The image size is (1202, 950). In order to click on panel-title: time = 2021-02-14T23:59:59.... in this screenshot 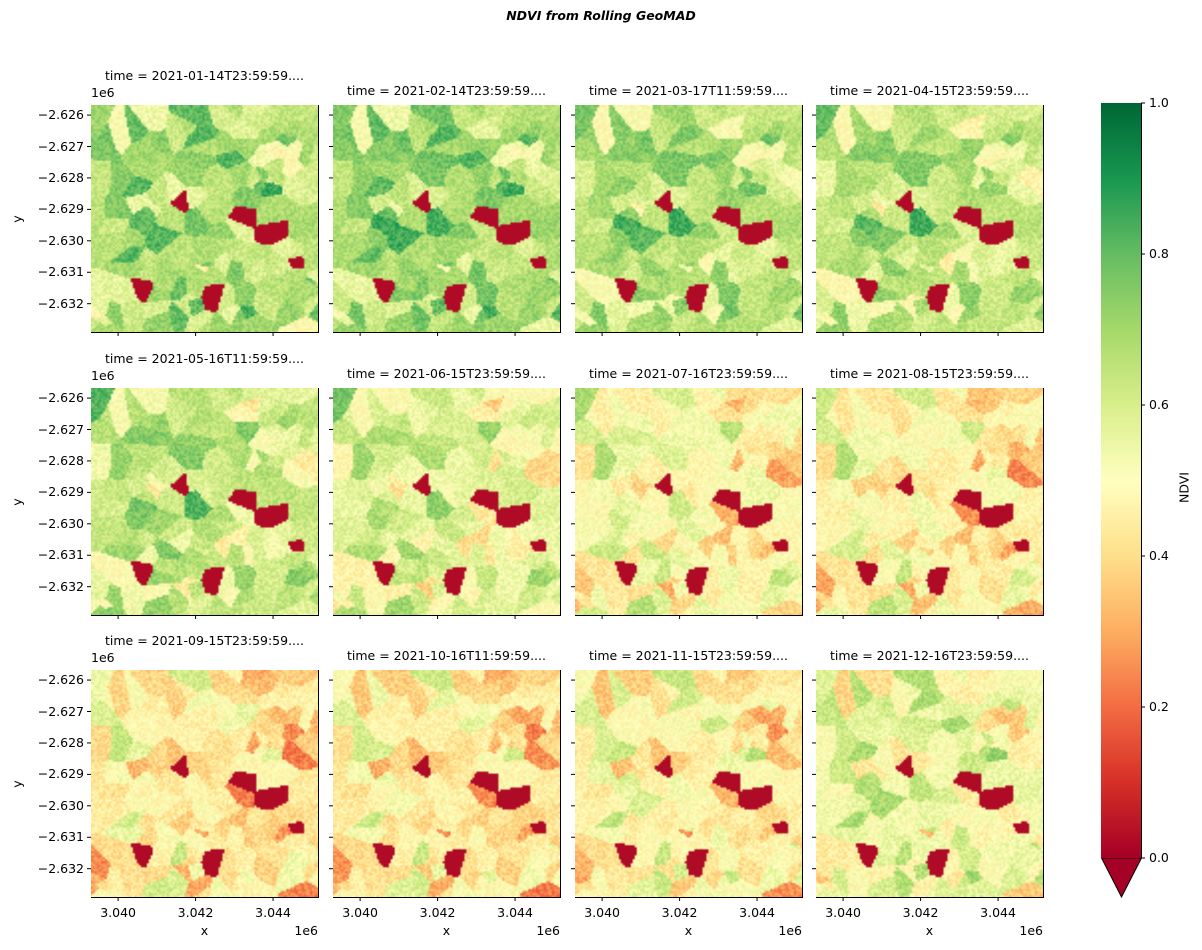, I will do `click(446, 90)`.